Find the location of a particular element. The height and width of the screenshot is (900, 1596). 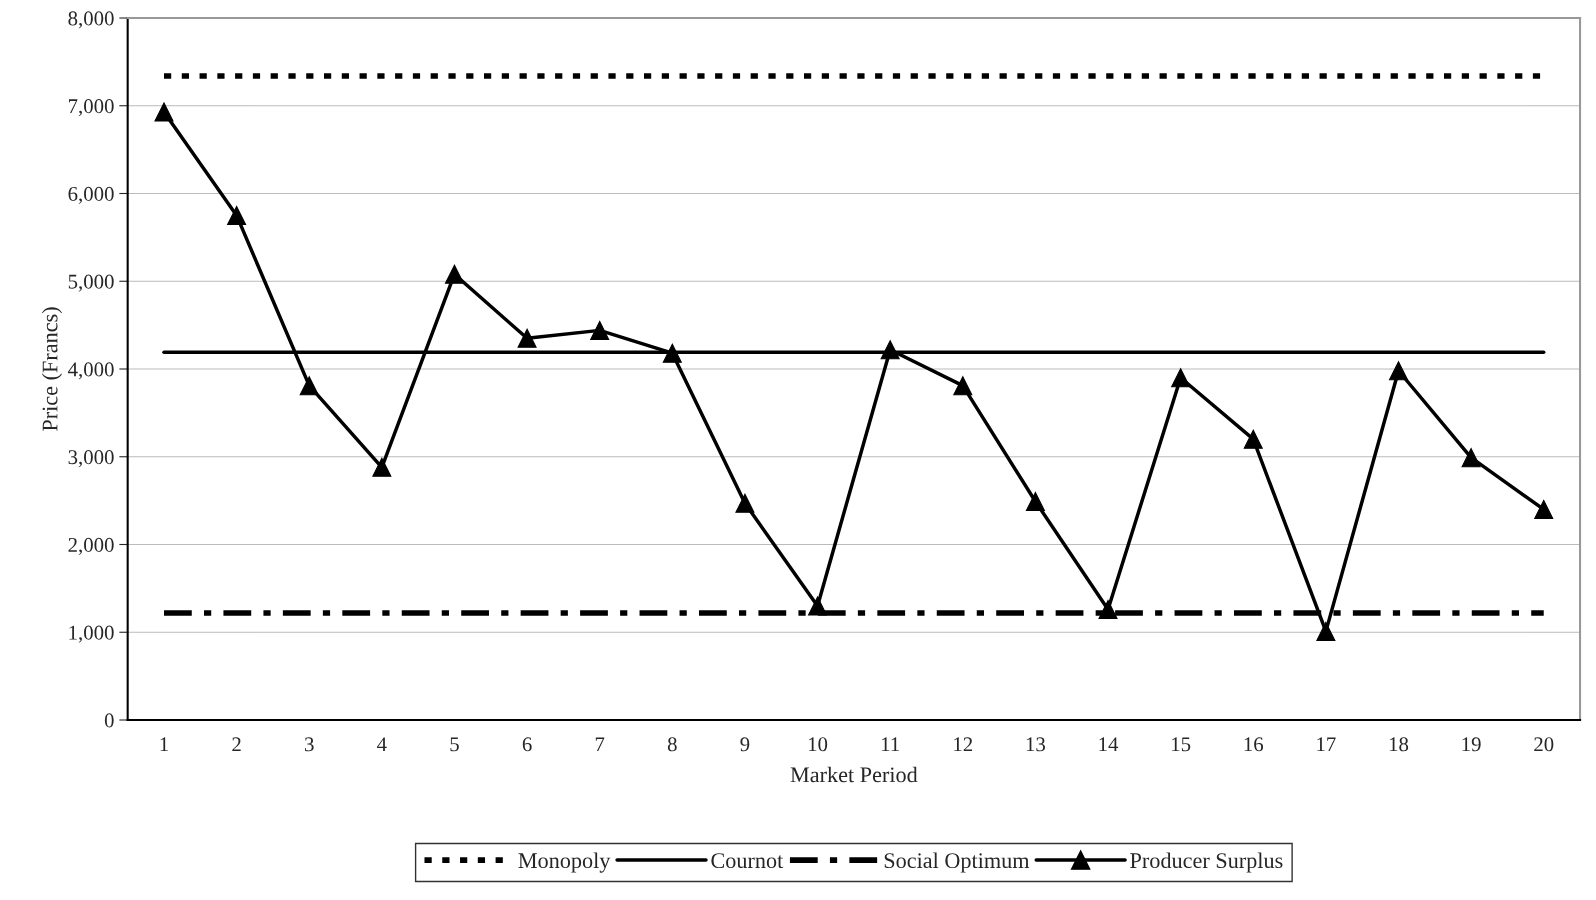

y-tick-label: 4,000 is located at coordinates (91, 371).